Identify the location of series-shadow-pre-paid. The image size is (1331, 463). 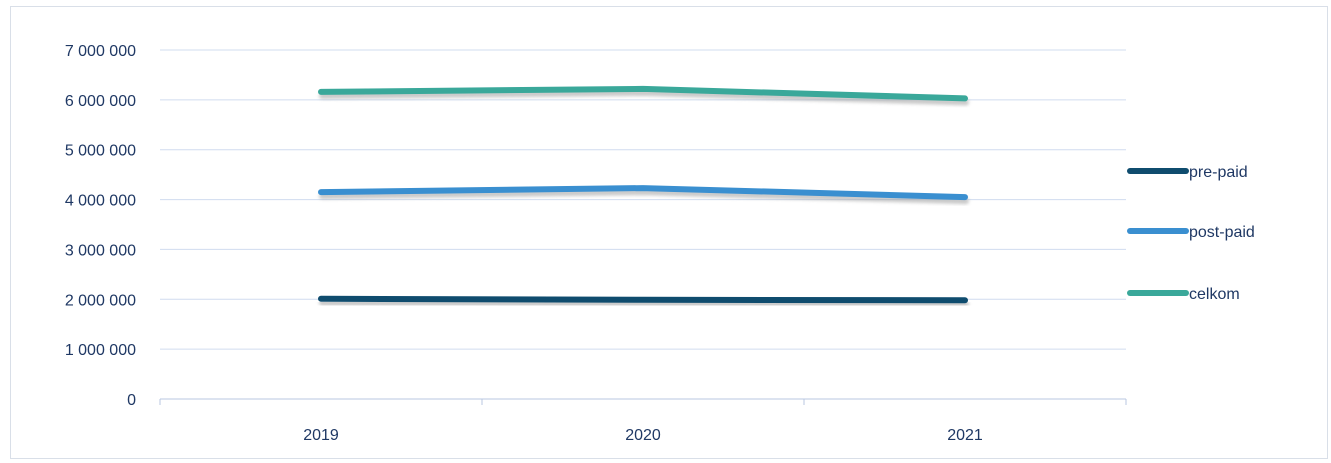
(644, 303).